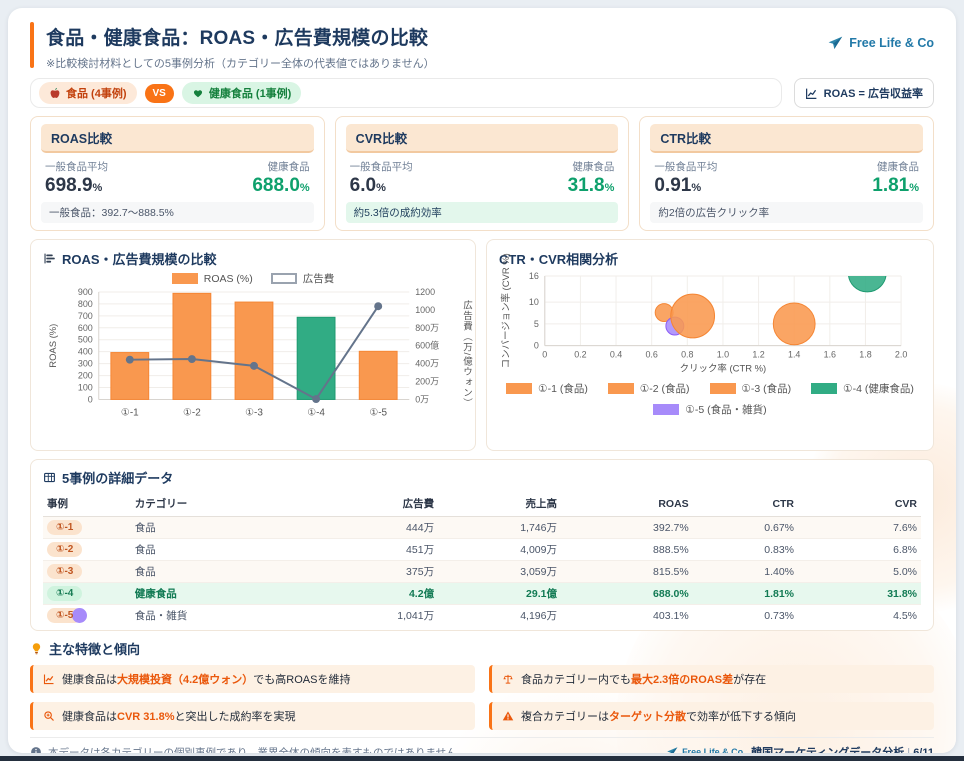 The width and height of the screenshot is (964, 761). I want to click on bubble-①-4 (健康食品), so click(867, 273).